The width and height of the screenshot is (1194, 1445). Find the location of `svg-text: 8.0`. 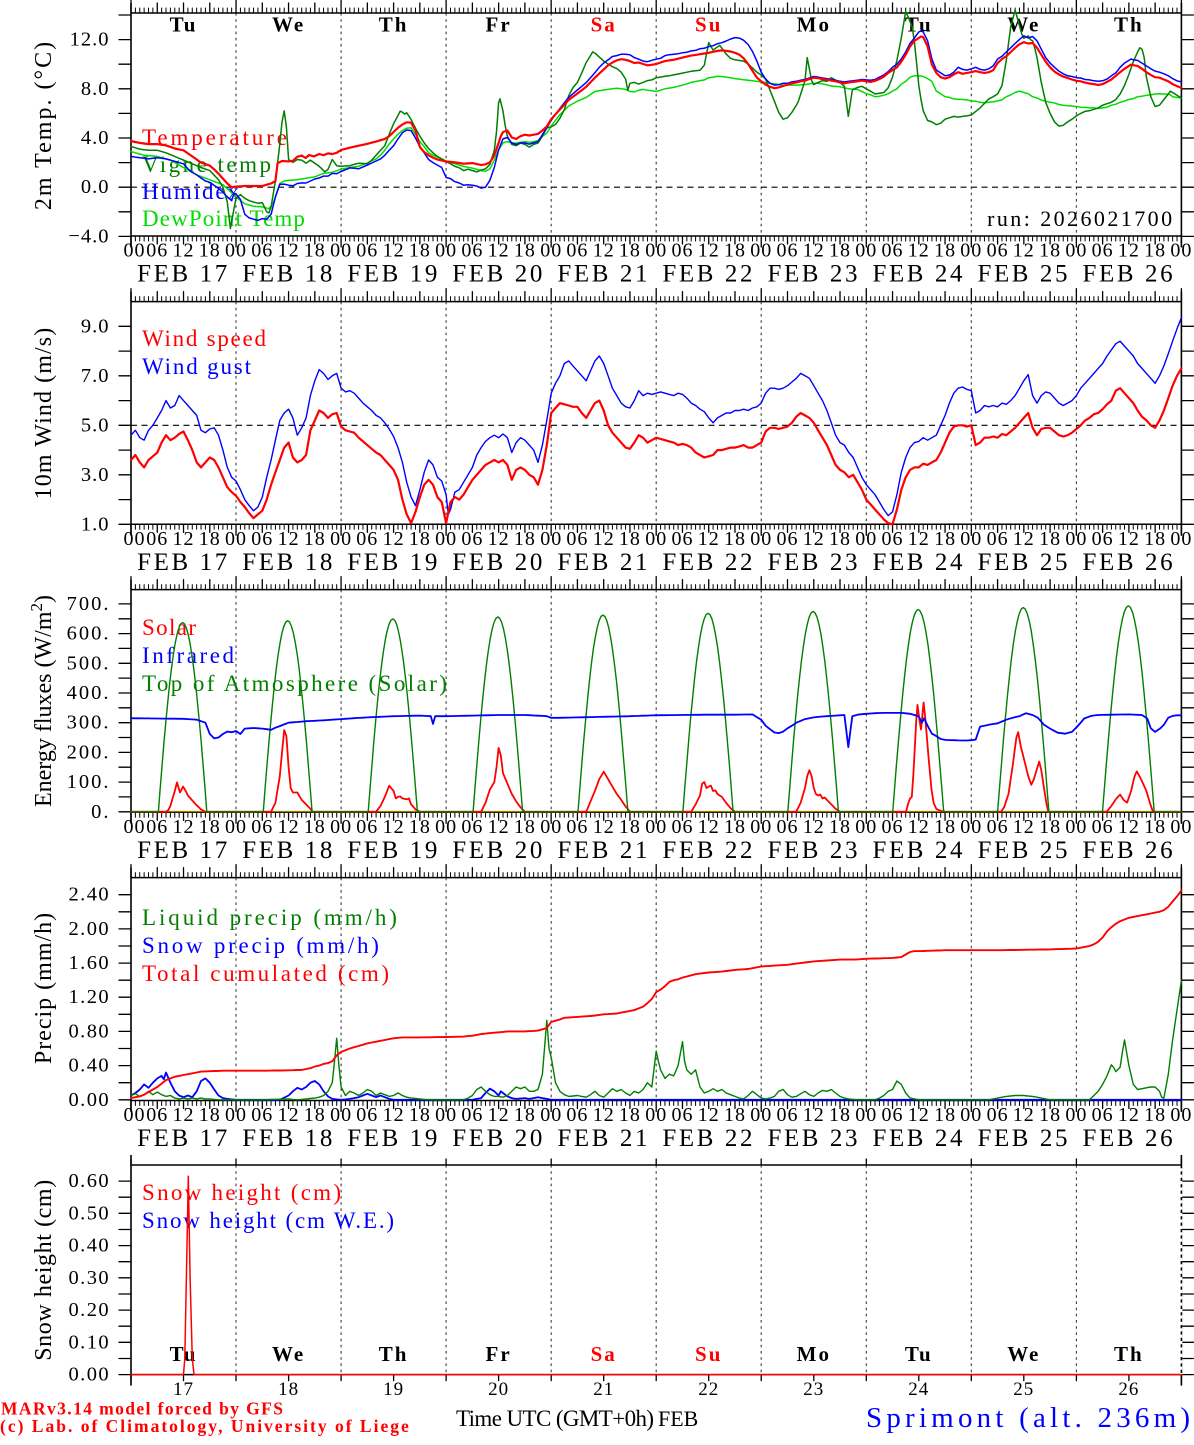

svg-text: 8.0 is located at coordinates (95, 89).